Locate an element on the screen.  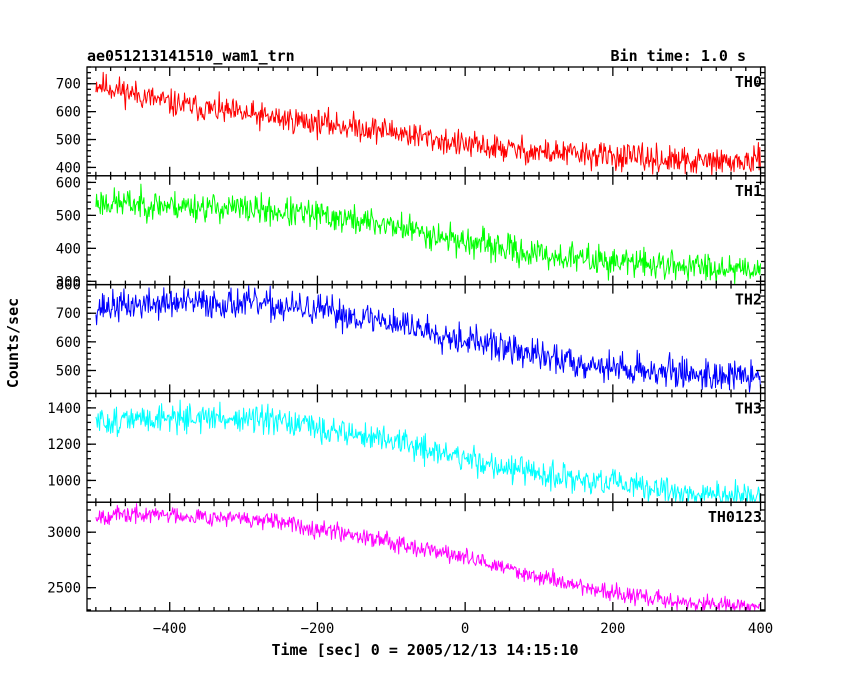
x-axis: −400 −200 0 200 400 is located at coordinates (463, 629).